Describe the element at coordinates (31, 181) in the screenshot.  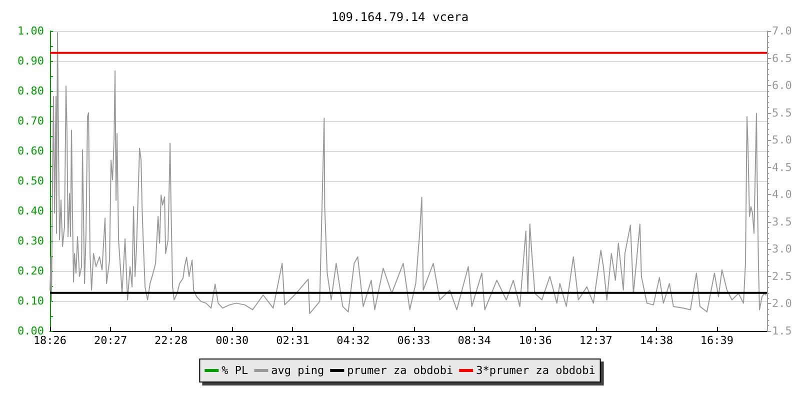
I see `y-tick-label: 0.50` at that location.